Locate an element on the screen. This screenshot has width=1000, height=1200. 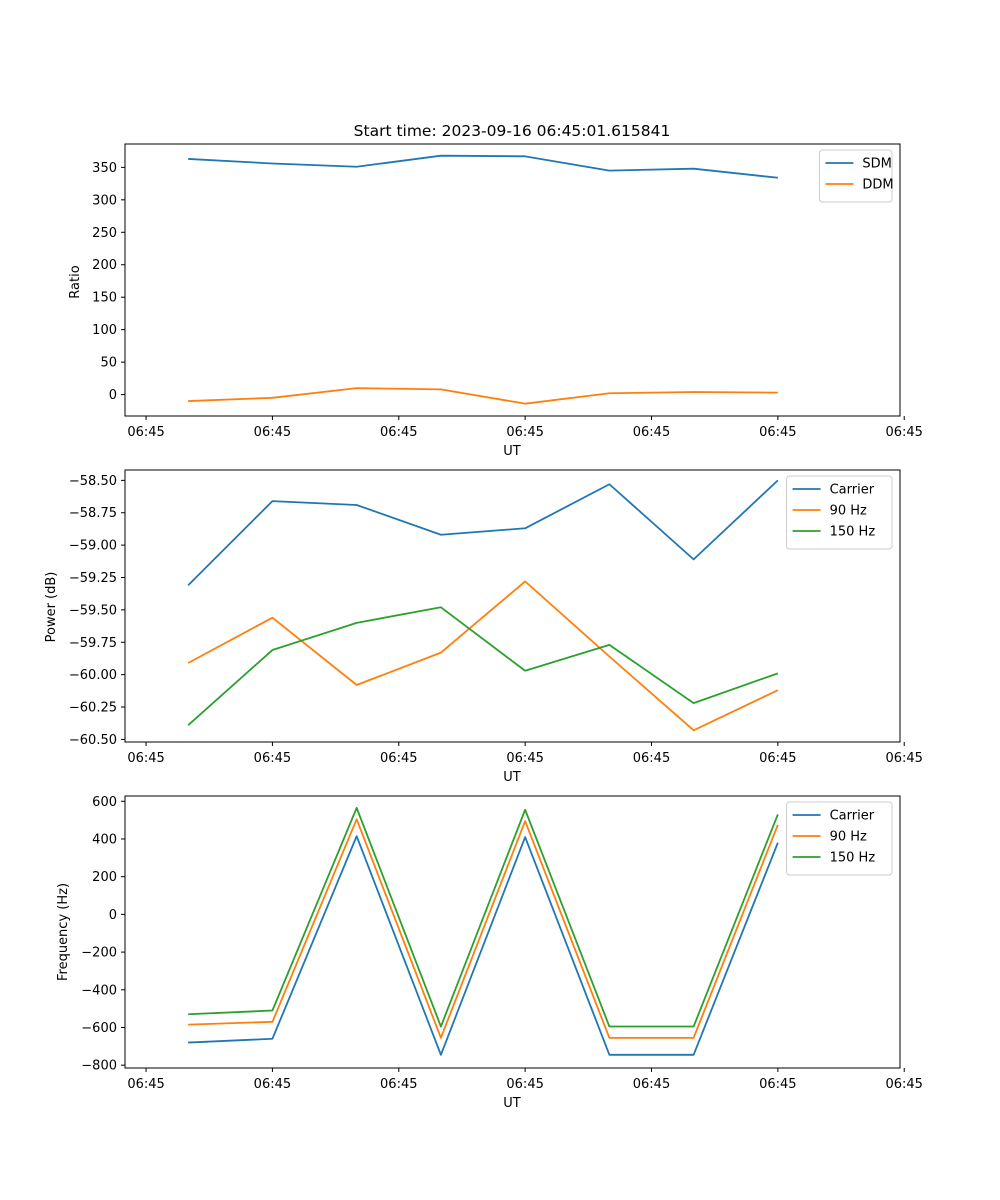
legend-label: SDM is located at coordinates (876, 164).